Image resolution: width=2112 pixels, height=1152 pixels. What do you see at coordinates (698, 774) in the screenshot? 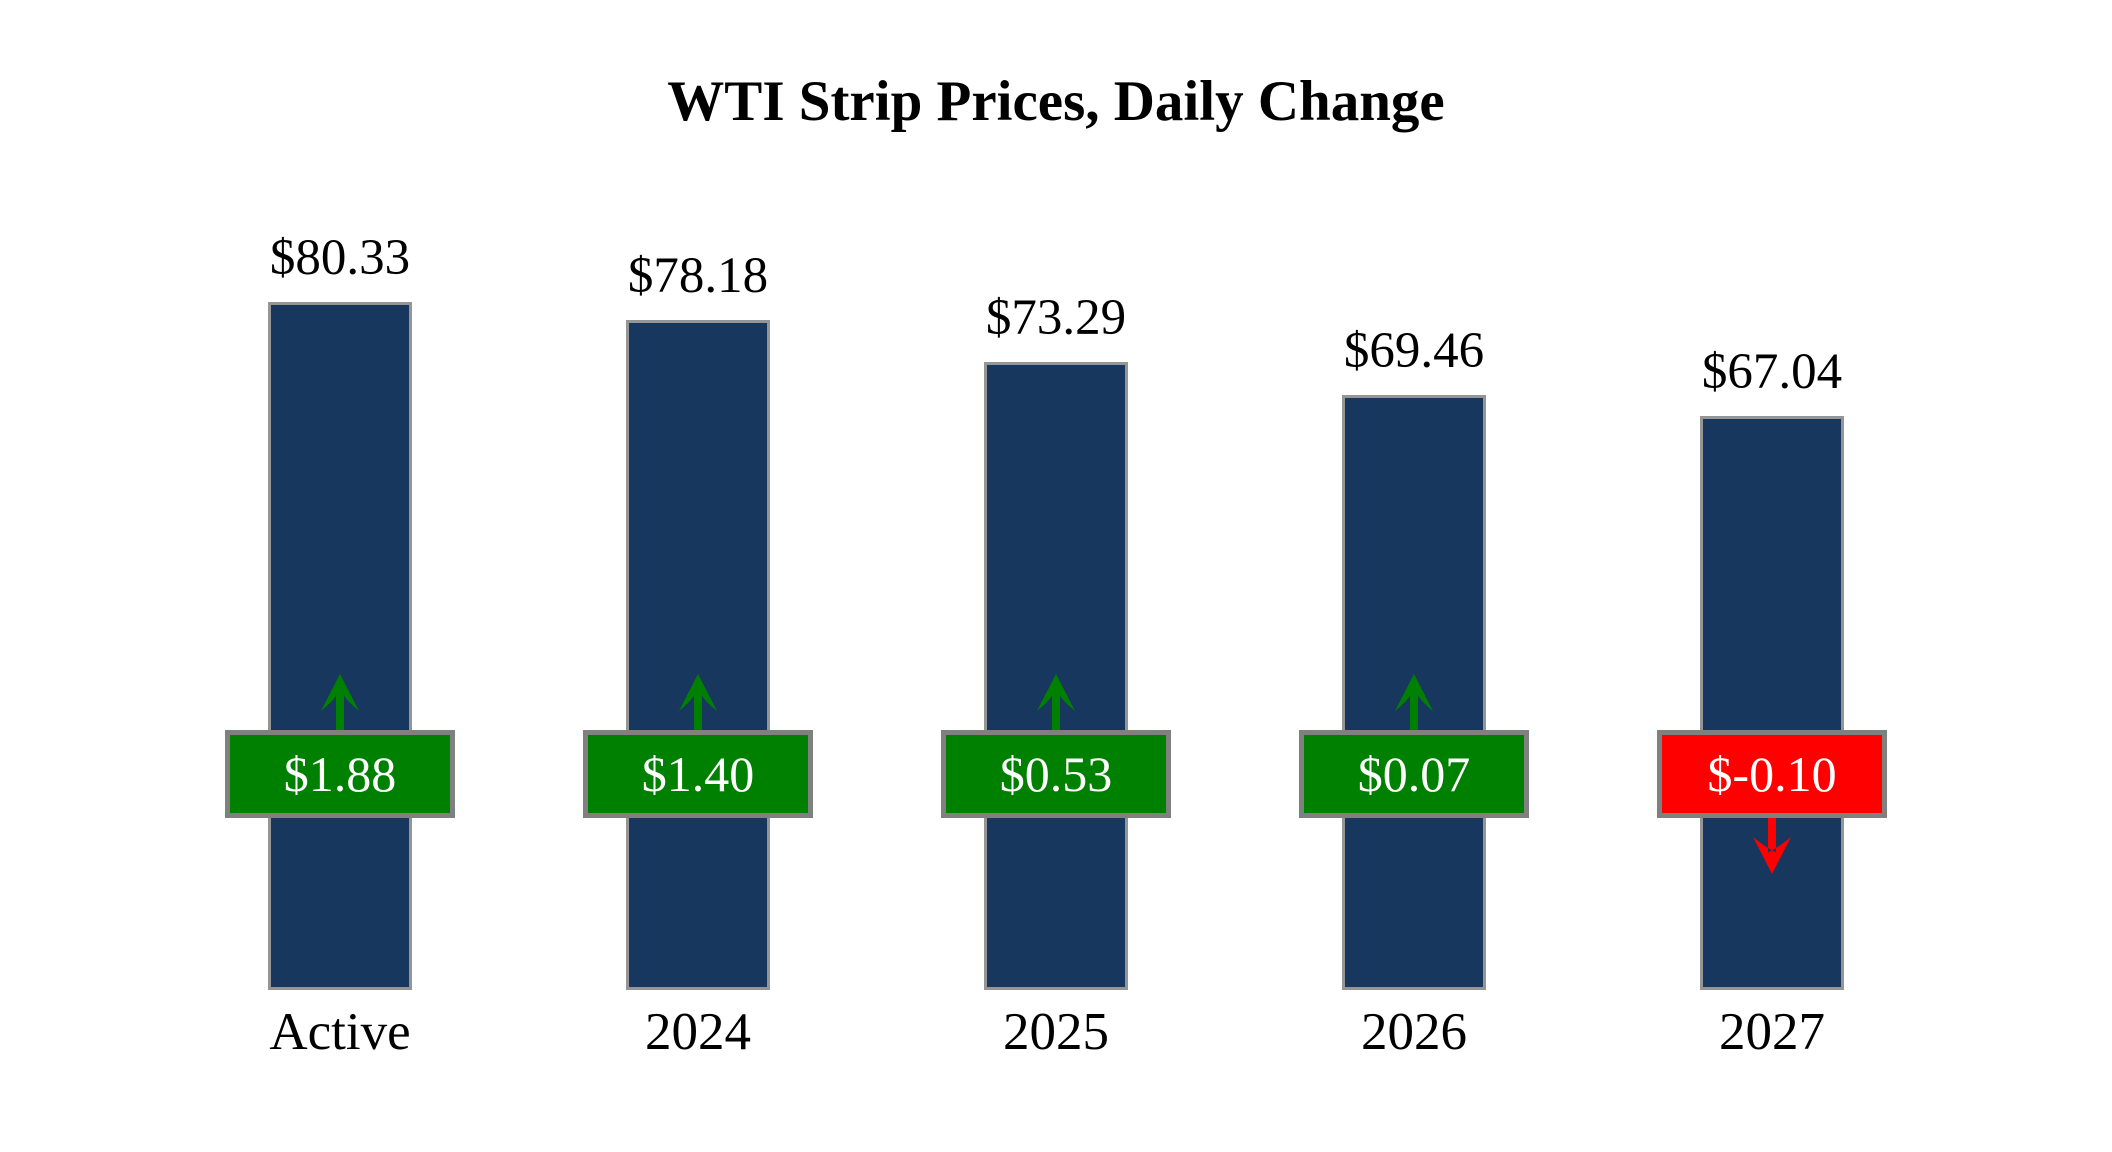
I see `change-badge: $1.40` at bounding box center [698, 774].